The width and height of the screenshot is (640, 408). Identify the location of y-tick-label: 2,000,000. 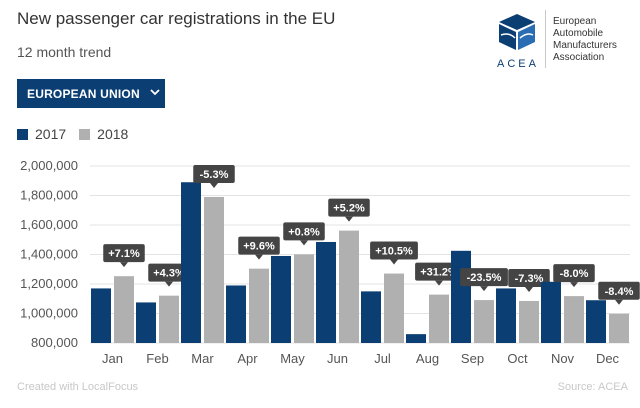
(49, 165).